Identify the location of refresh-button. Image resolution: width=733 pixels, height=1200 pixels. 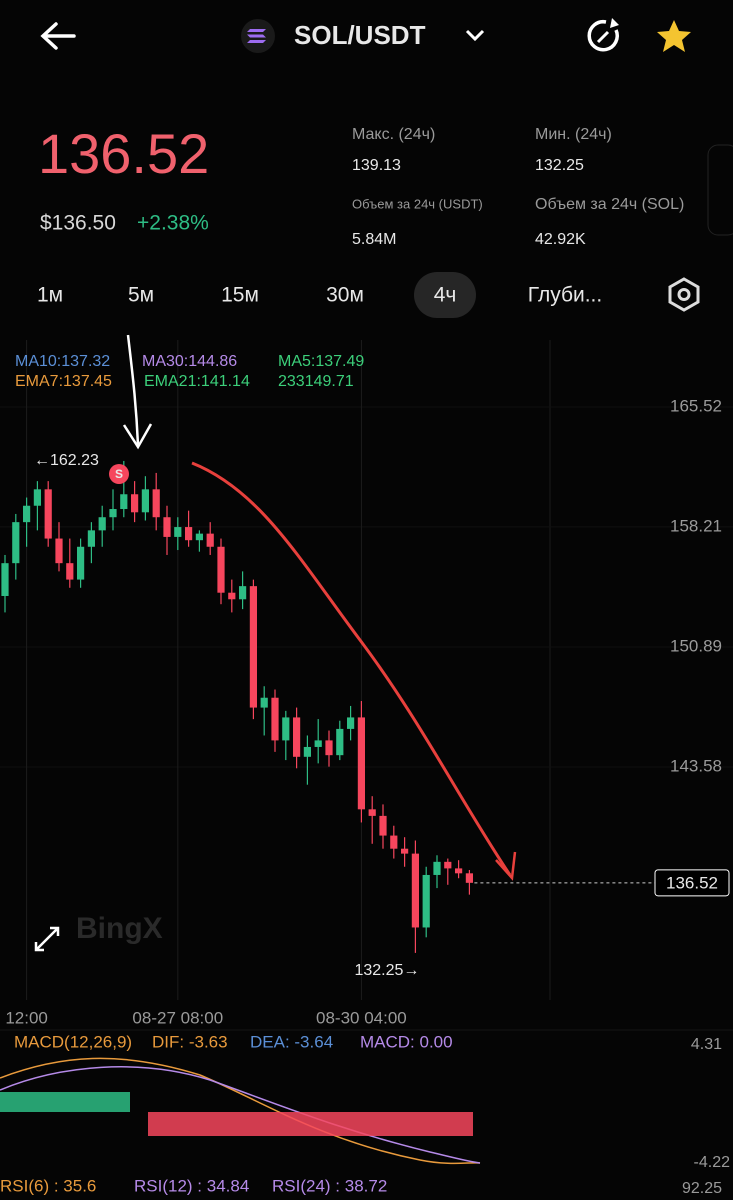
(603, 35).